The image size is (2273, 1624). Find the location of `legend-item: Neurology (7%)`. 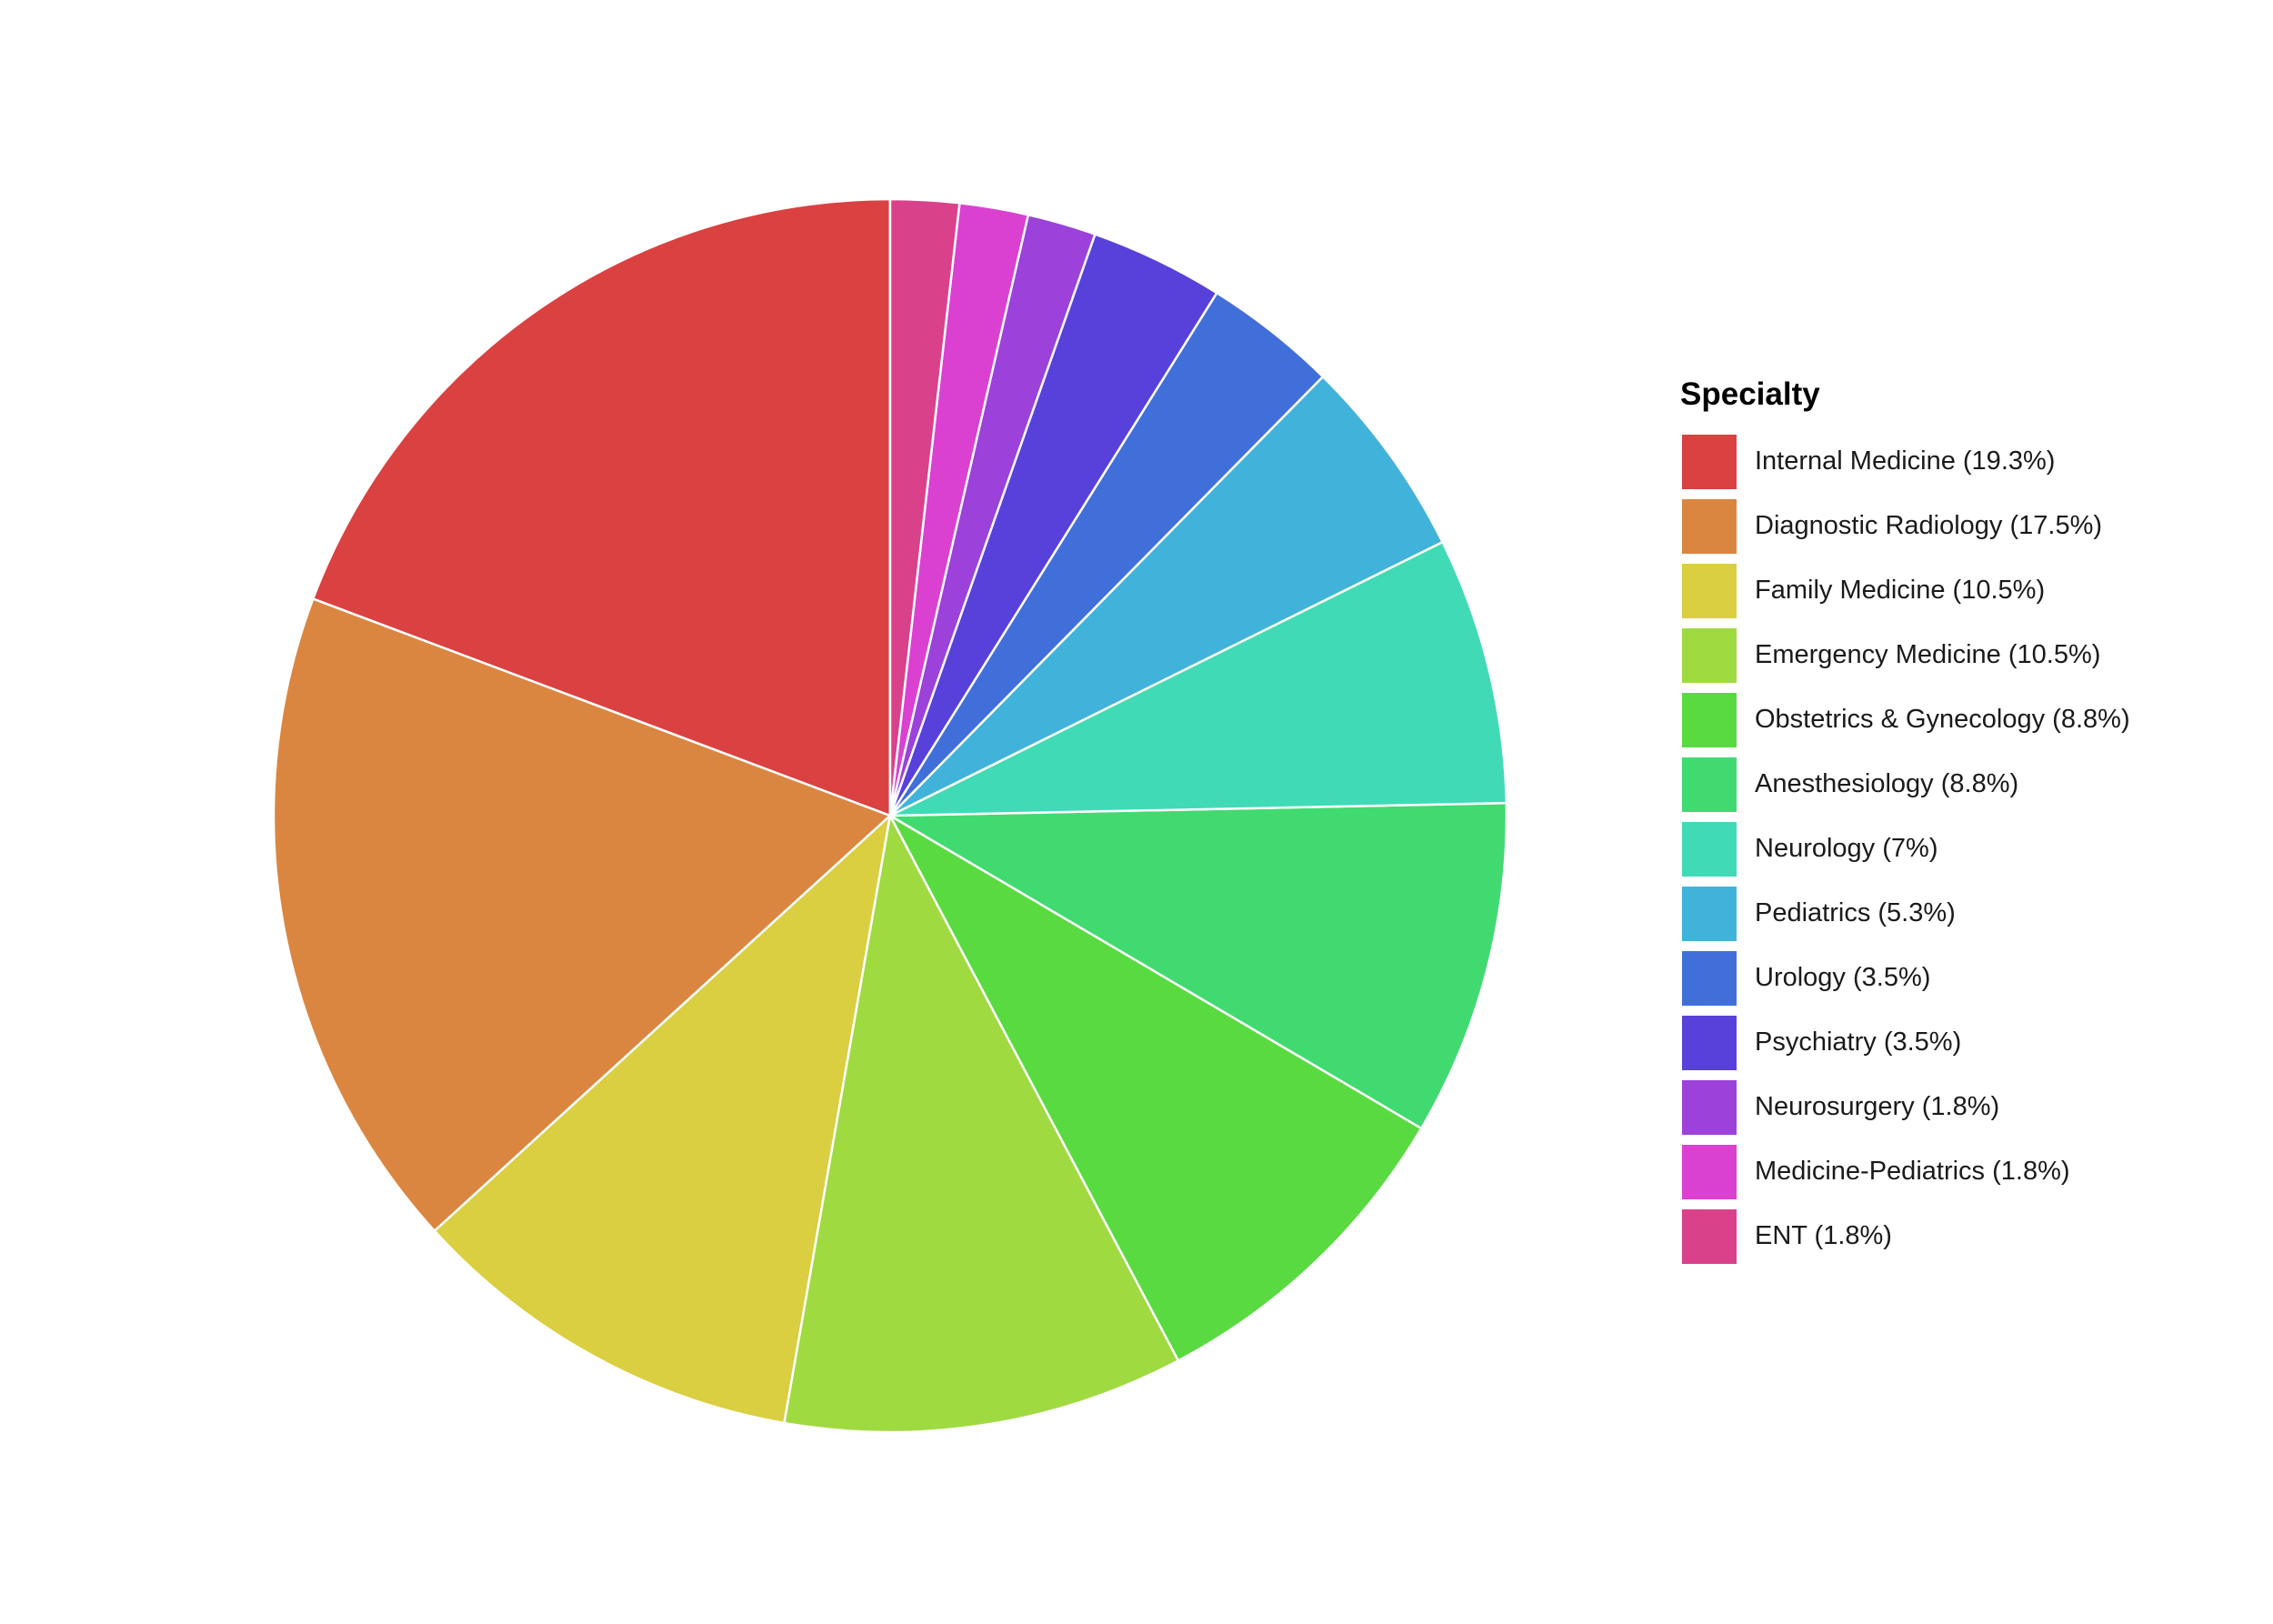

legend-item: Neurology (7%) is located at coordinates (1971, 849).